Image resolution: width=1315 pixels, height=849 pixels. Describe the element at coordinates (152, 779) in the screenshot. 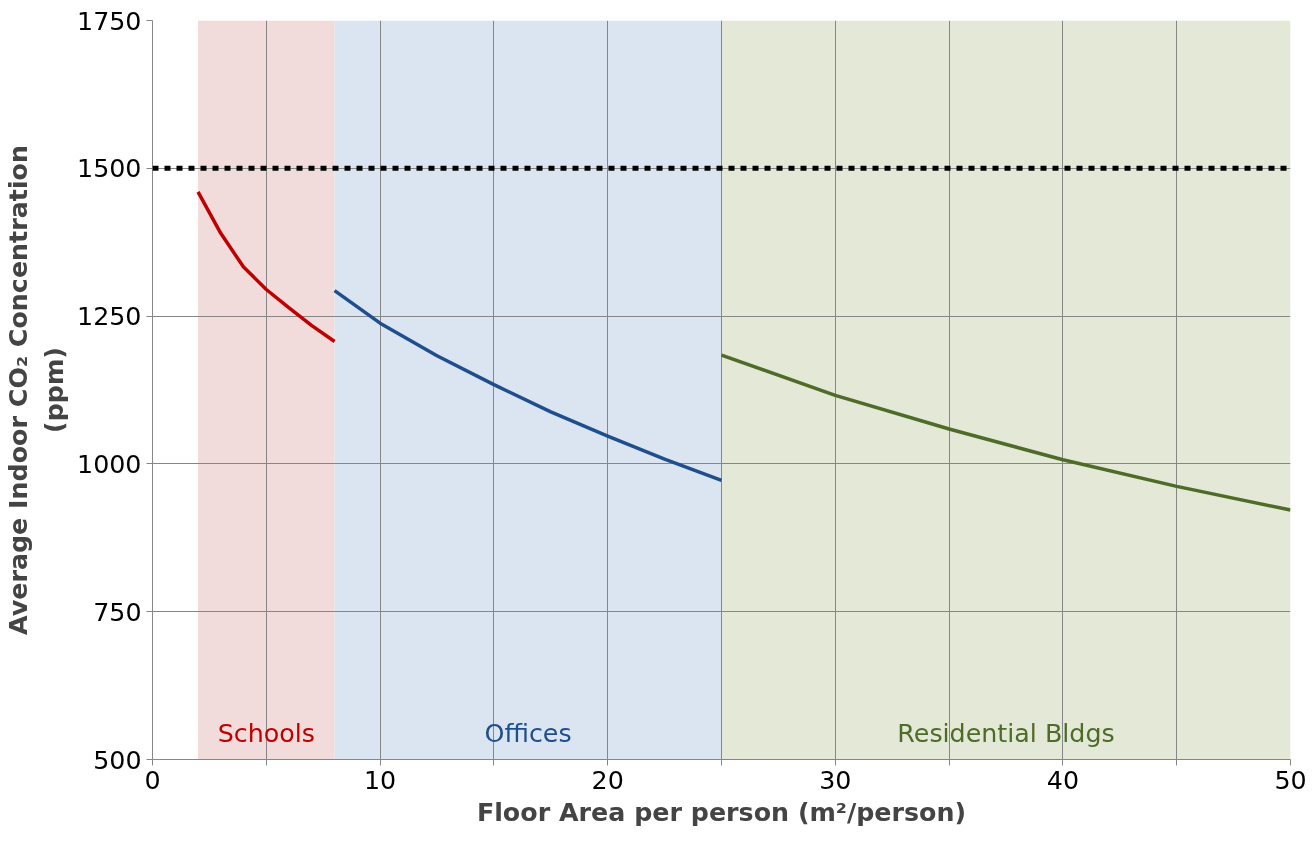

I see `x-tick-label: 0` at that location.